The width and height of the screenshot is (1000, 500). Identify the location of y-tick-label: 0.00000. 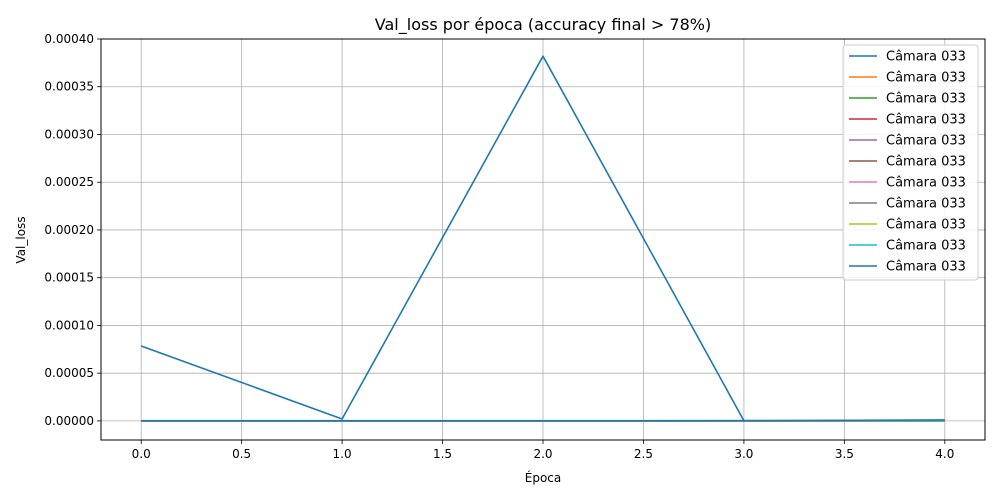
(69, 421).